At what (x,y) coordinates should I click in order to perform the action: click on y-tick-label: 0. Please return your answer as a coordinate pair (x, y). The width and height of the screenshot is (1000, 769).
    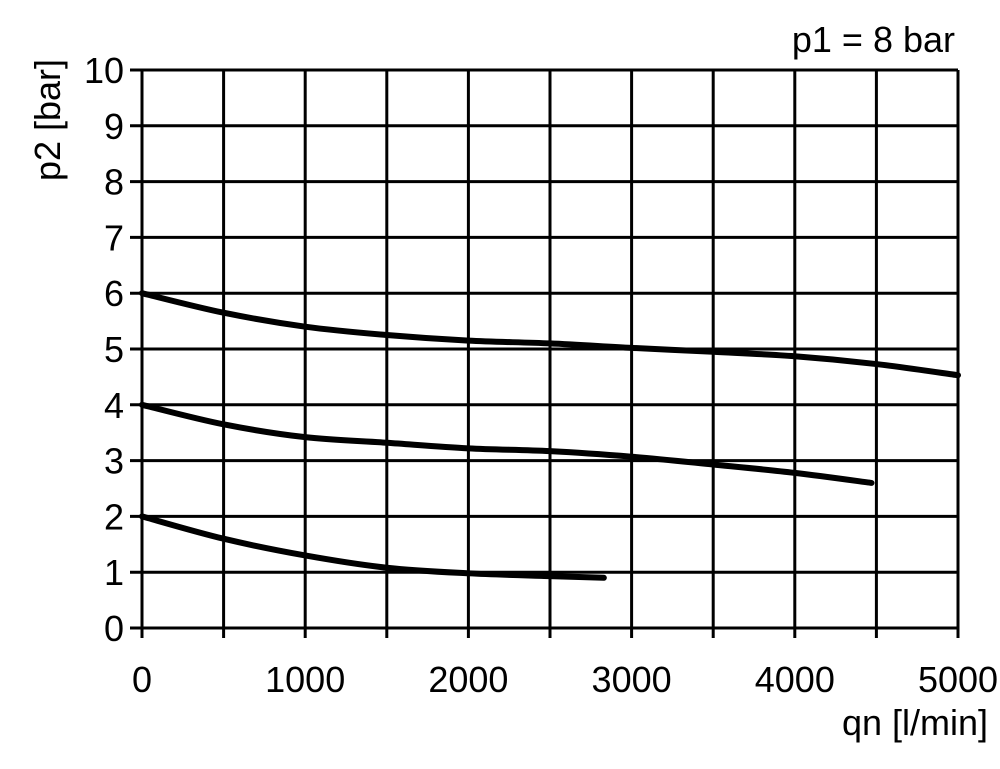
    Looking at the image, I should click on (114, 628).